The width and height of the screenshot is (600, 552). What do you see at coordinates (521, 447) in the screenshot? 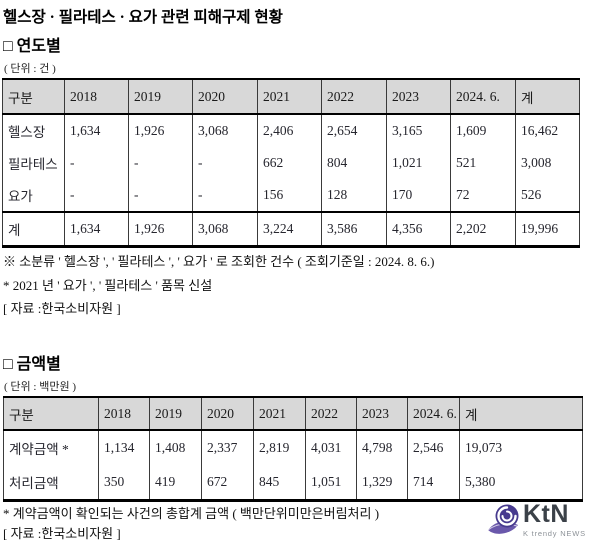
I see `table-cell: 19,073` at bounding box center [521, 447].